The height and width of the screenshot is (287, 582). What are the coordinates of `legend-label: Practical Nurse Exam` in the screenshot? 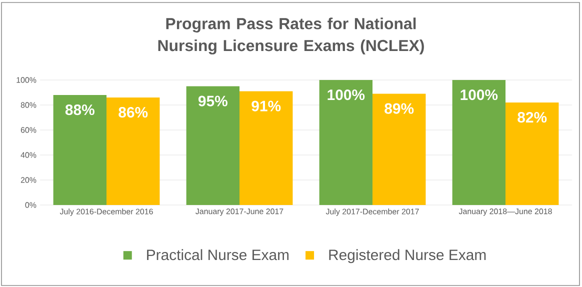 It's located at (218, 254).